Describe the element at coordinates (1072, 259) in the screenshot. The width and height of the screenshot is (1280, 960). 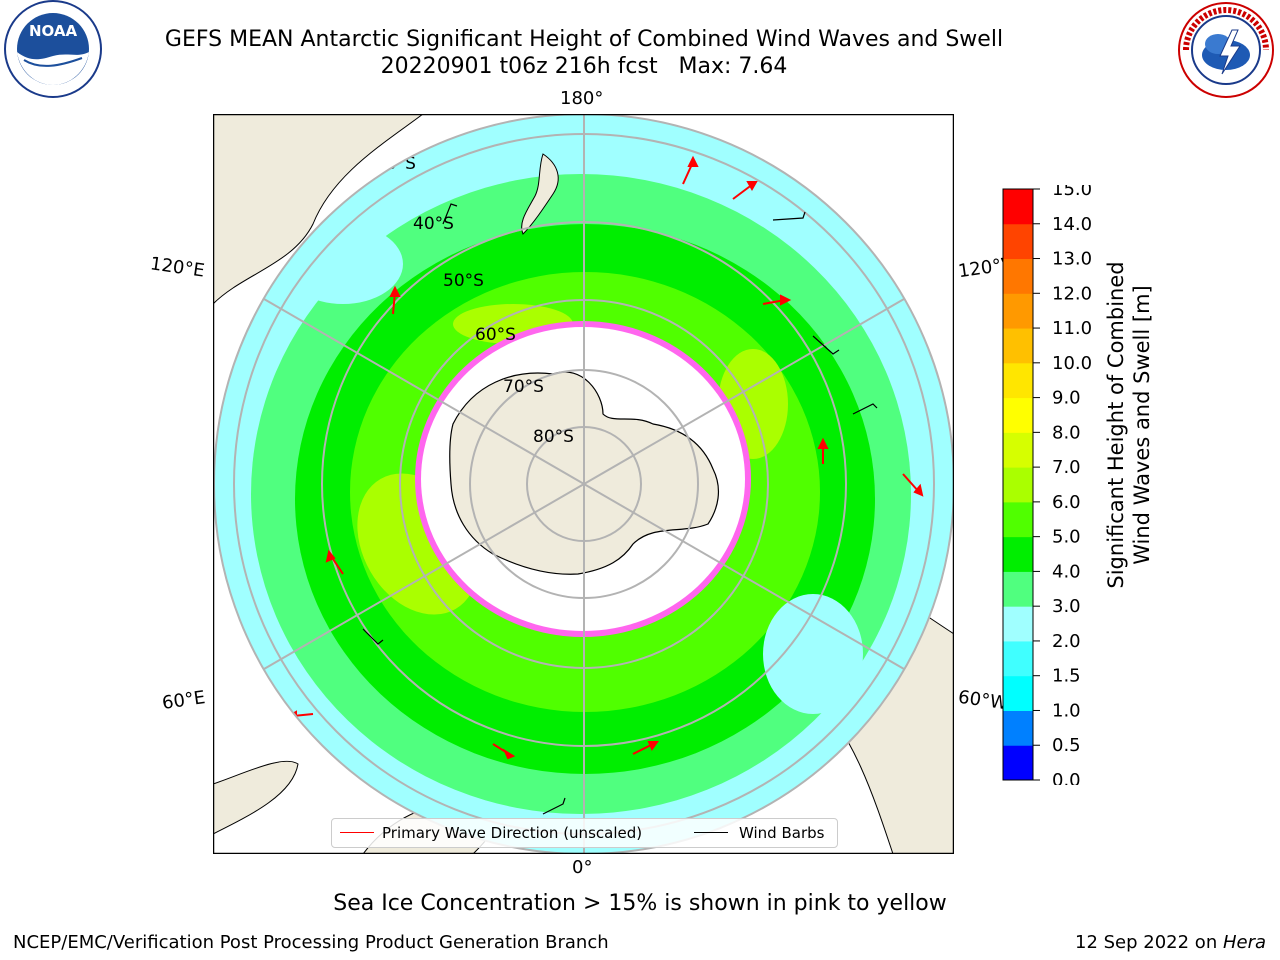
I see `colorbar-tick-label: 13.0` at that location.